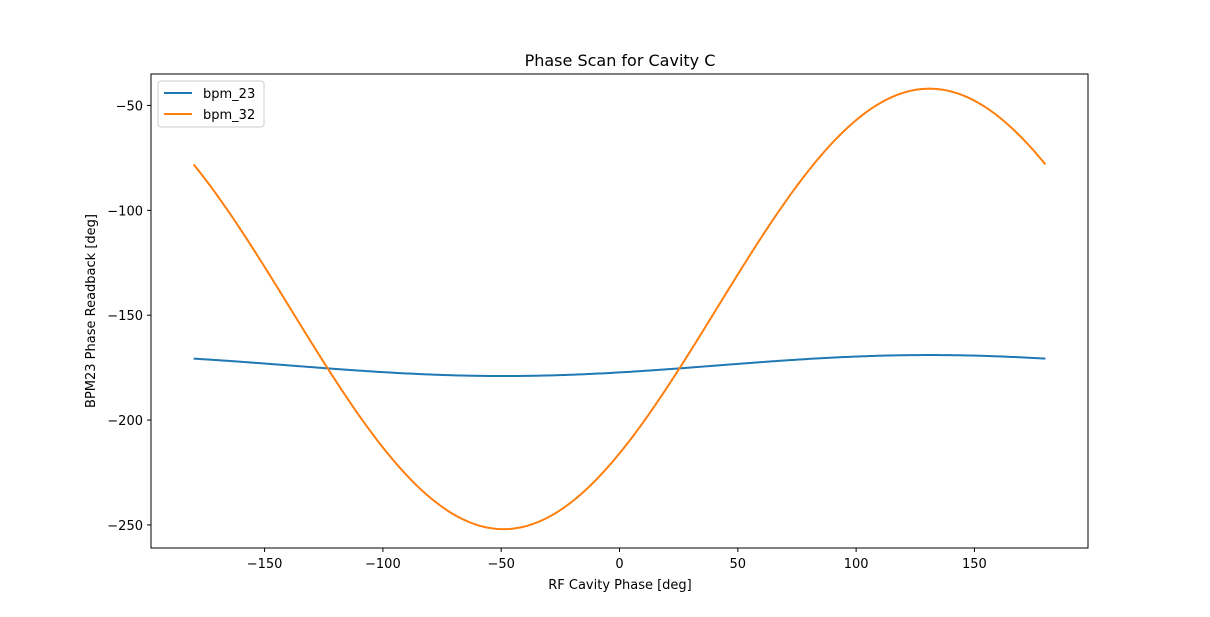 This screenshot has width=1210, height=617. I want to click on x-axis-ticks: −150 −100 −50 0 50 100 150, so click(617, 560).